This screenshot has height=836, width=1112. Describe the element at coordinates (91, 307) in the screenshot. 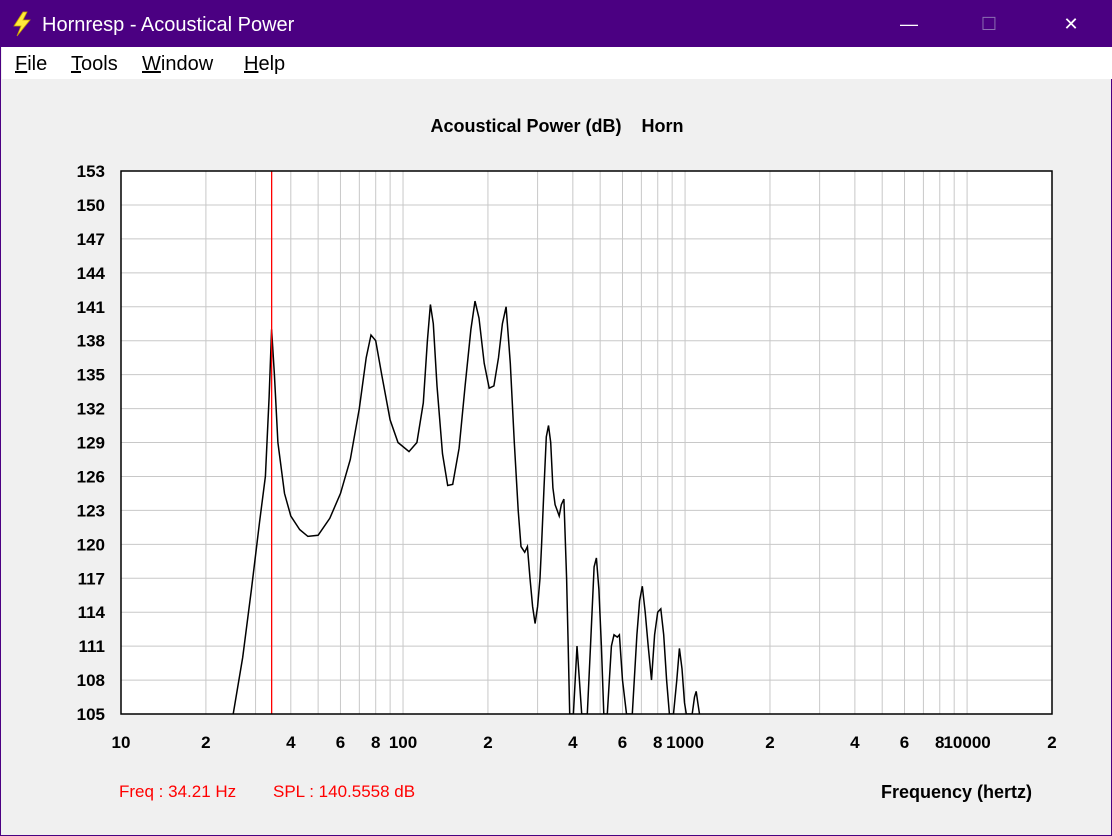

I see `y-tick-label: 141` at that location.